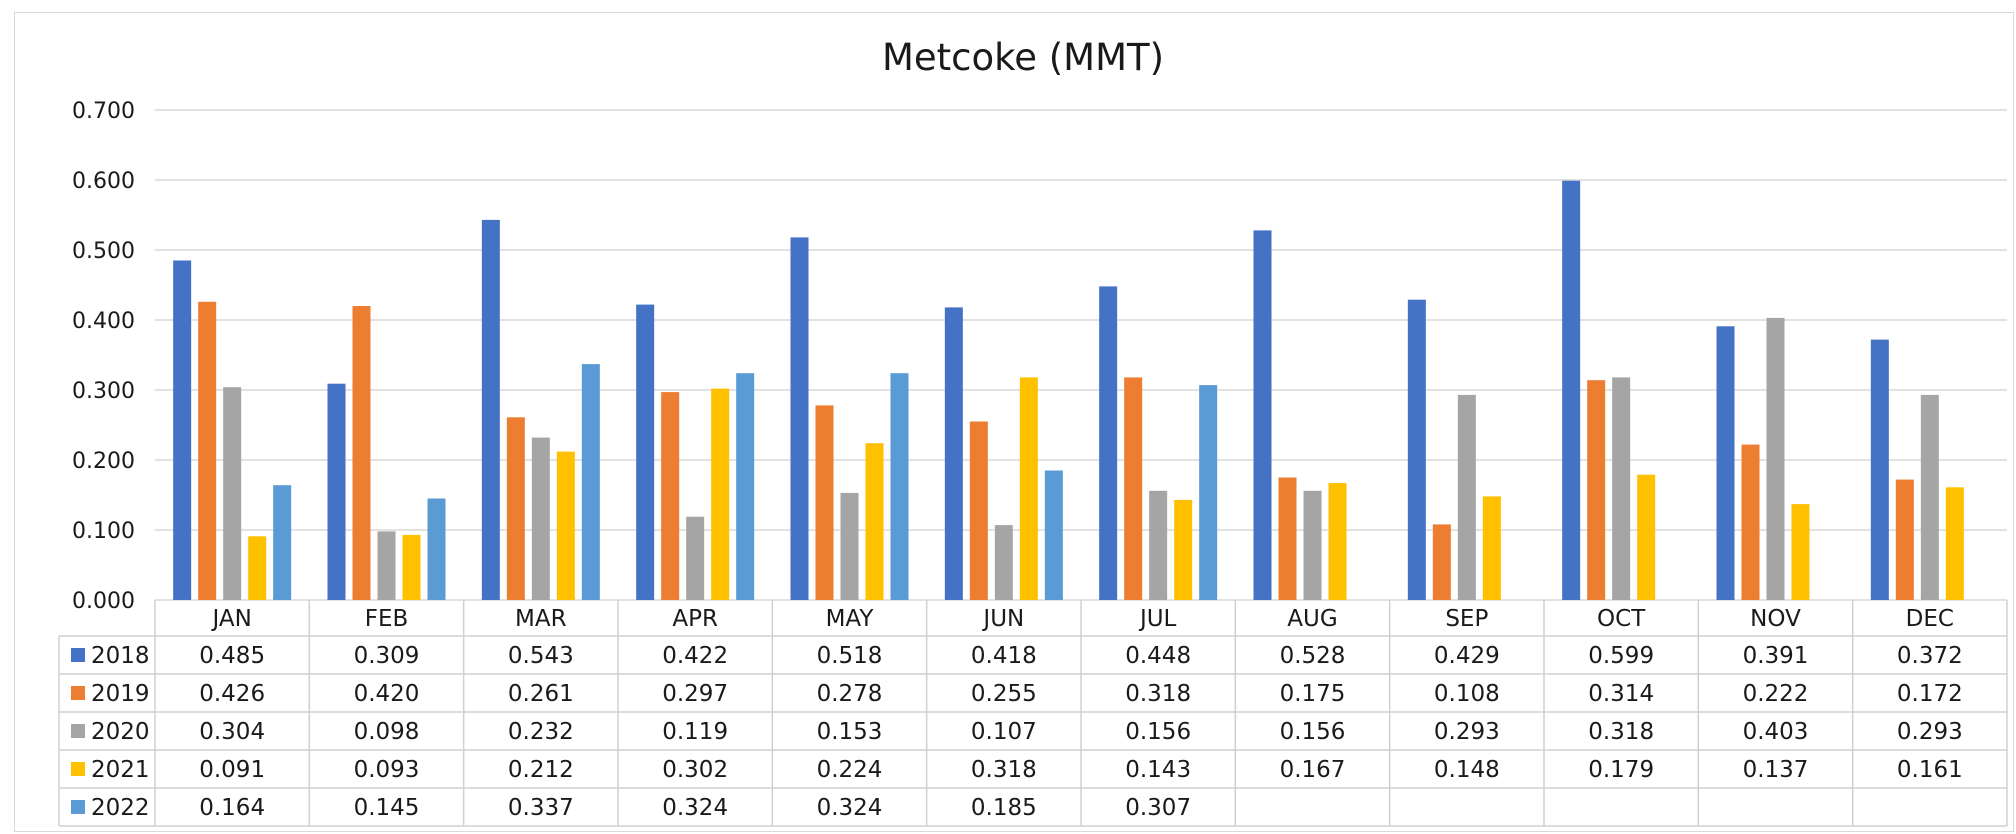  What do you see at coordinates (1312, 619) in the screenshot?
I see `x-tick-label: AUG` at bounding box center [1312, 619].